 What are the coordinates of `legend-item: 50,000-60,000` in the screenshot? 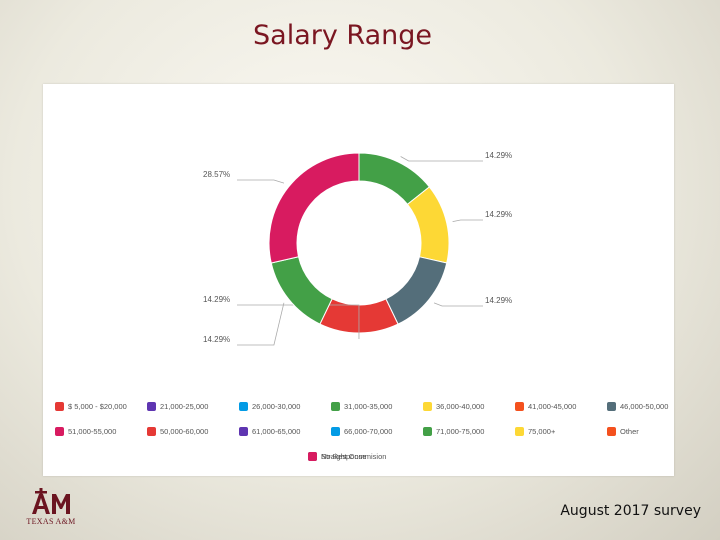 It's located at (177, 431).